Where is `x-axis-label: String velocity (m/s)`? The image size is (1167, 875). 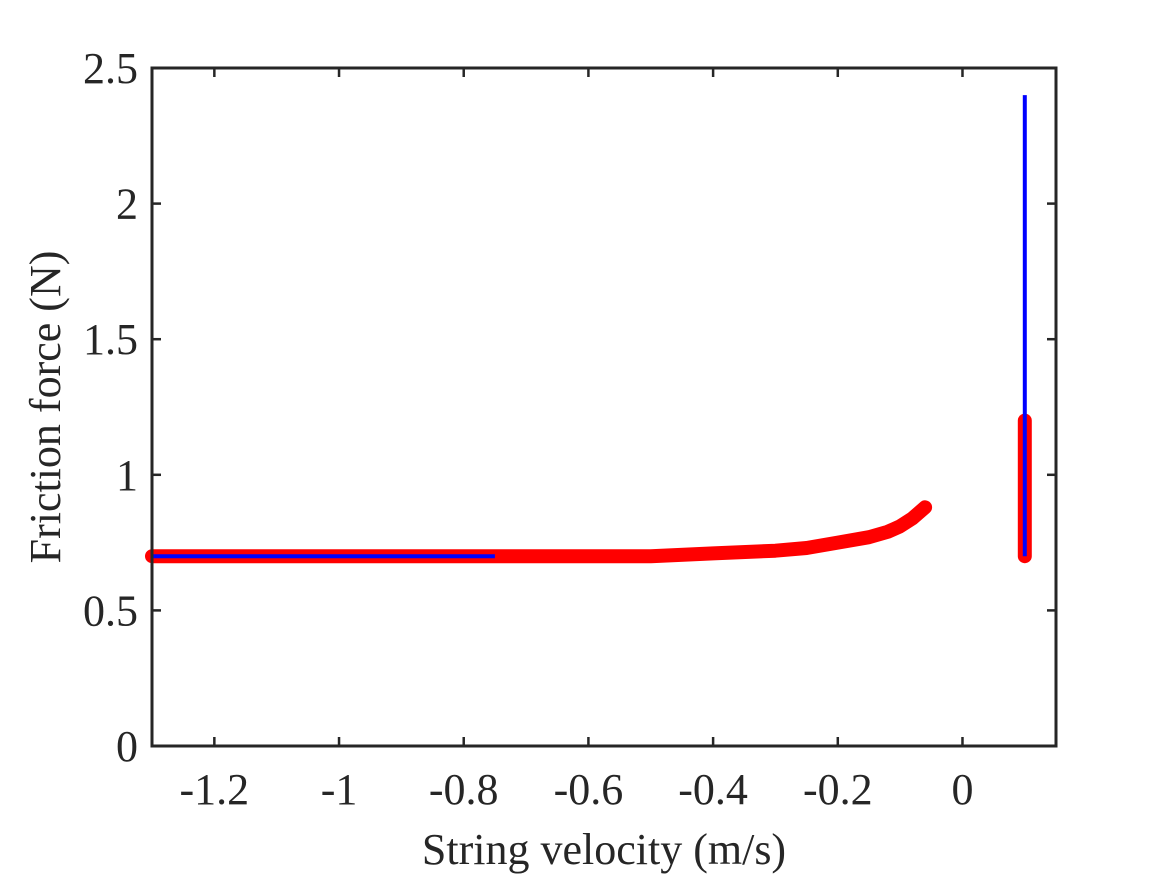 x-axis-label: String velocity (m/s) is located at coordinates (604, 849).